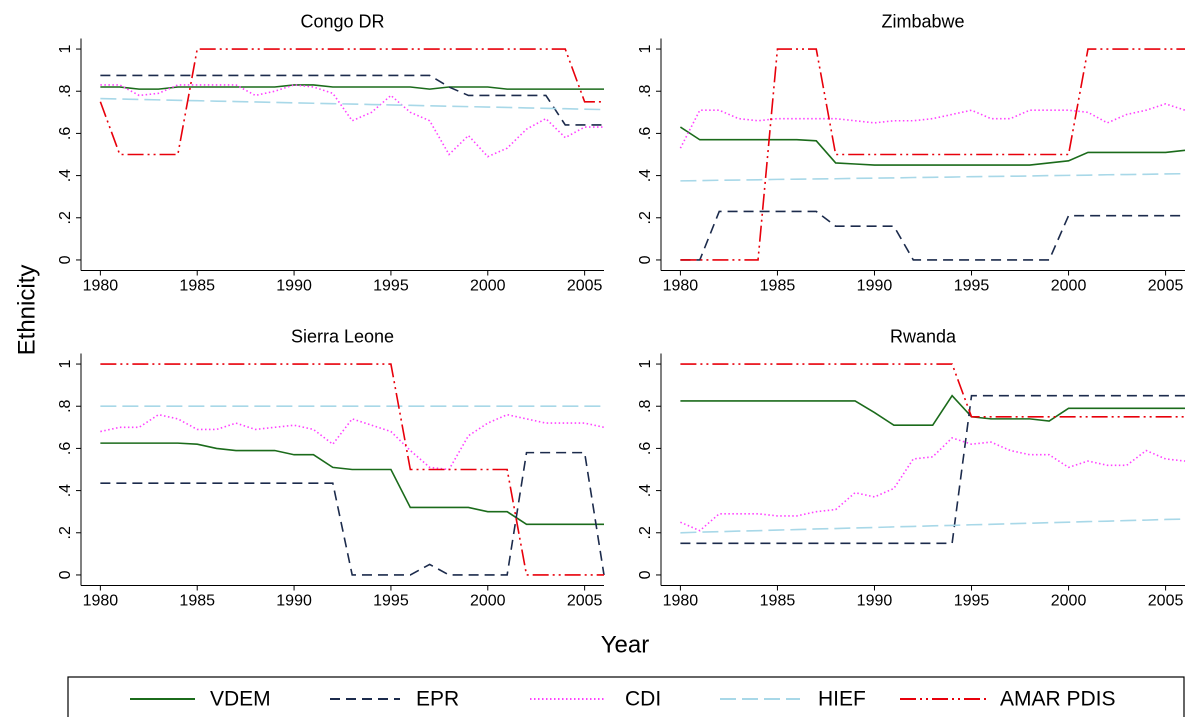 Image resolution: width=1192 pixels, height=717 pixels. Describe the element at coordinates (625, 644) in the screenshot. I see `x-axis-label: Year` at that location.